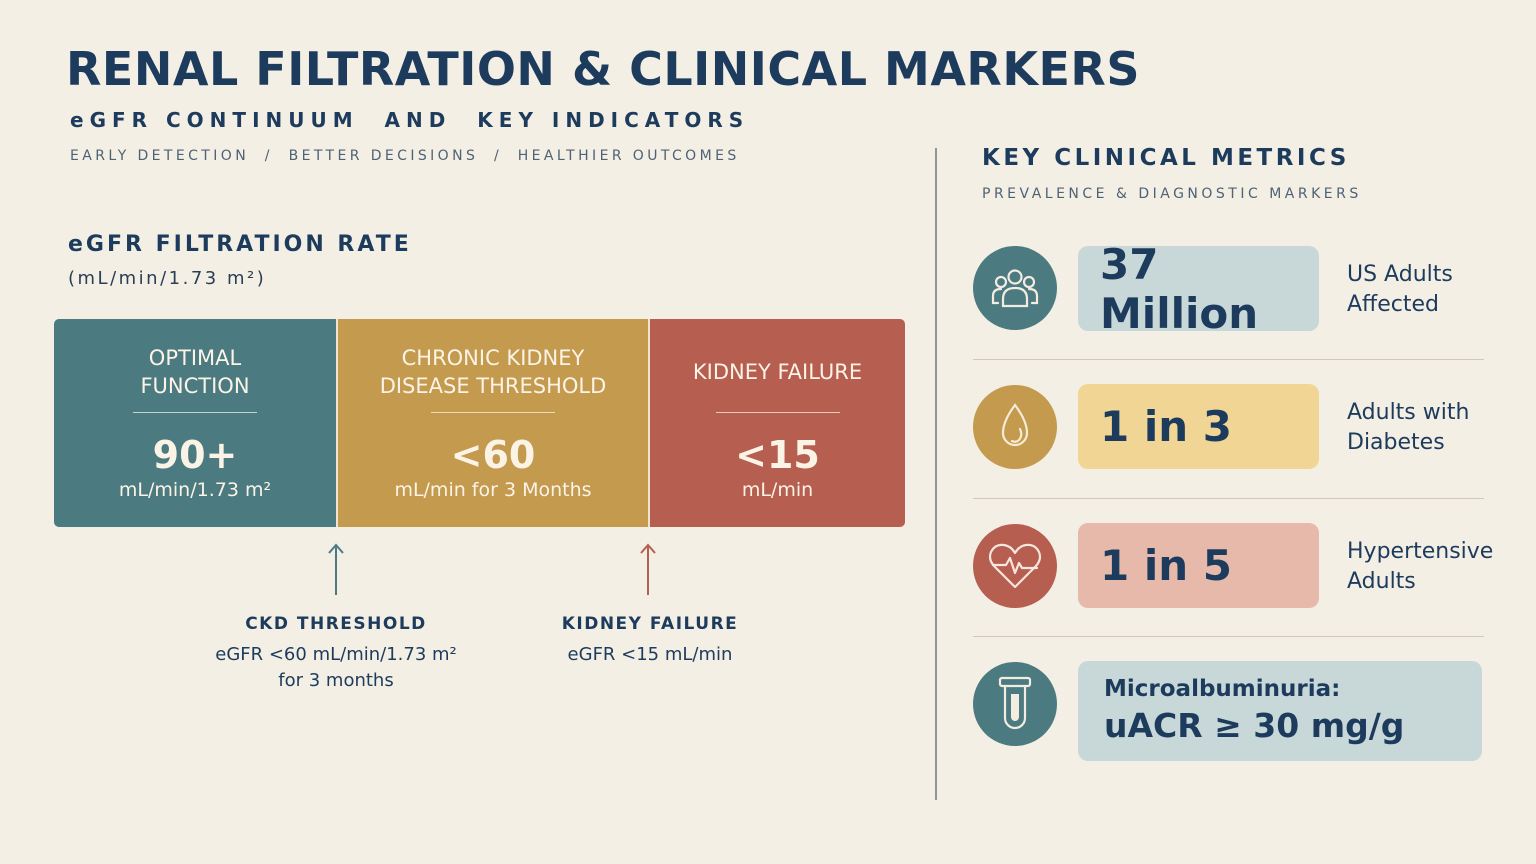 The image size is (1536, 864). I want to click on kidney-failure-arrow-icon, so click(648, 569).